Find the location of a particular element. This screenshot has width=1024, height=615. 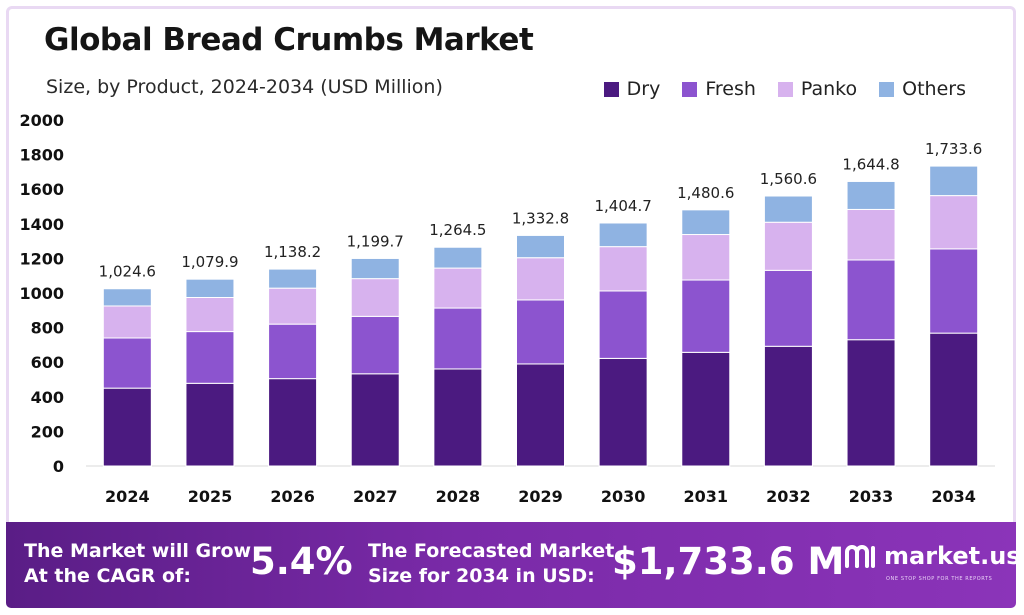

forecast-caption-line1: The Forecasted Market is located at coordinates (491, 551).